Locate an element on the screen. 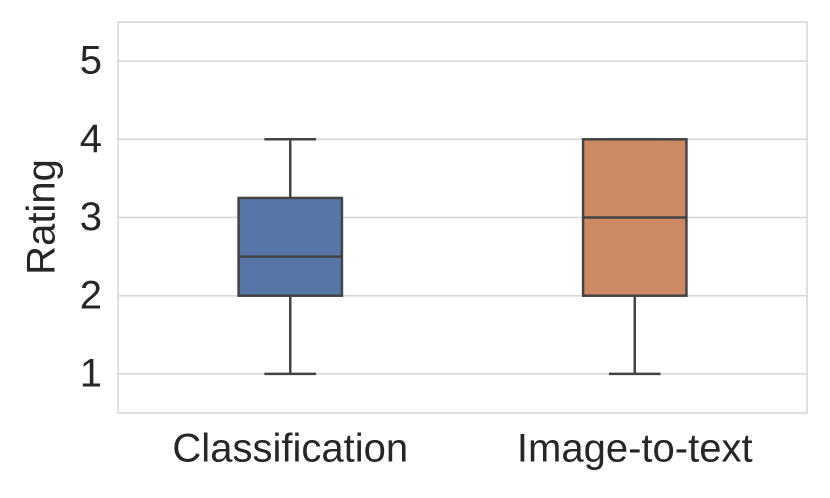 Image resolution: width=830 pixels, height=498 pixels. y-tick-label: 5 is located at coordinates (91, 61).